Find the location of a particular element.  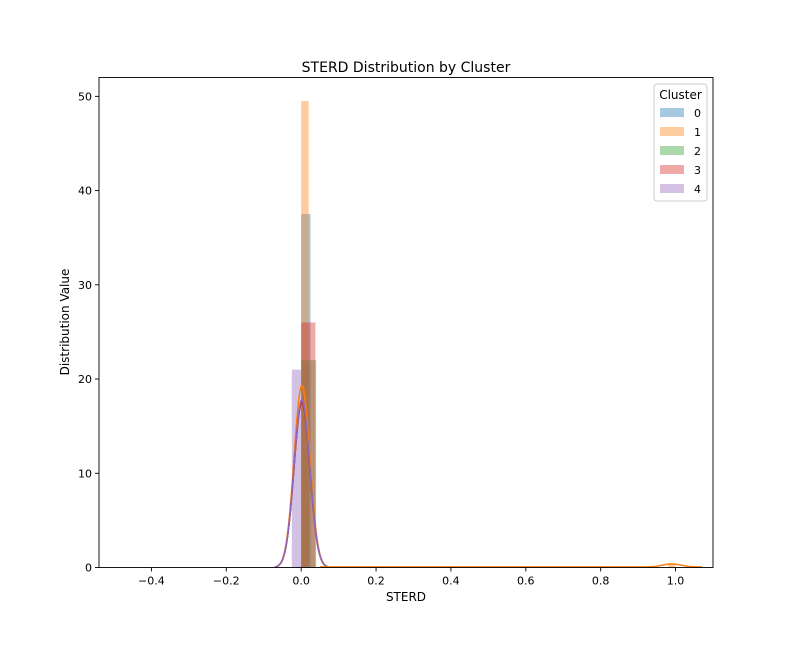

legend-title: Cluster is located at coordinates (680, 95).